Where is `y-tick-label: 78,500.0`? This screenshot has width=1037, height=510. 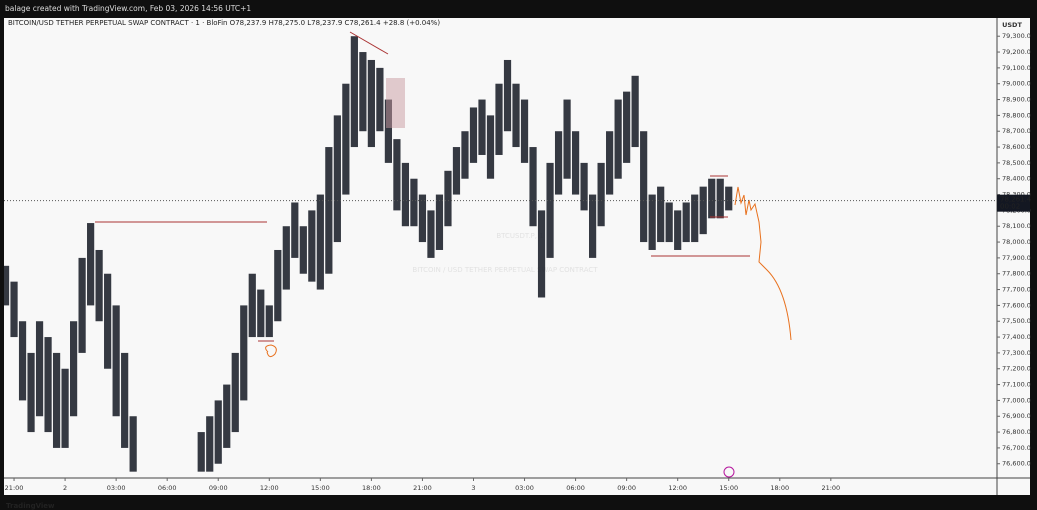
y-tick-label: 78,500.0 is located at coordinates (1016, 163).